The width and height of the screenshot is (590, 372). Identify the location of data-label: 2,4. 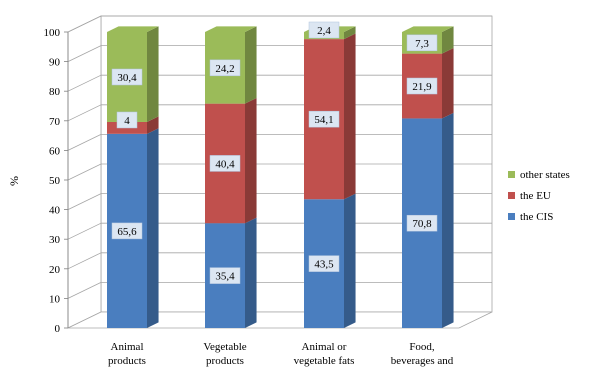
(324, 31).